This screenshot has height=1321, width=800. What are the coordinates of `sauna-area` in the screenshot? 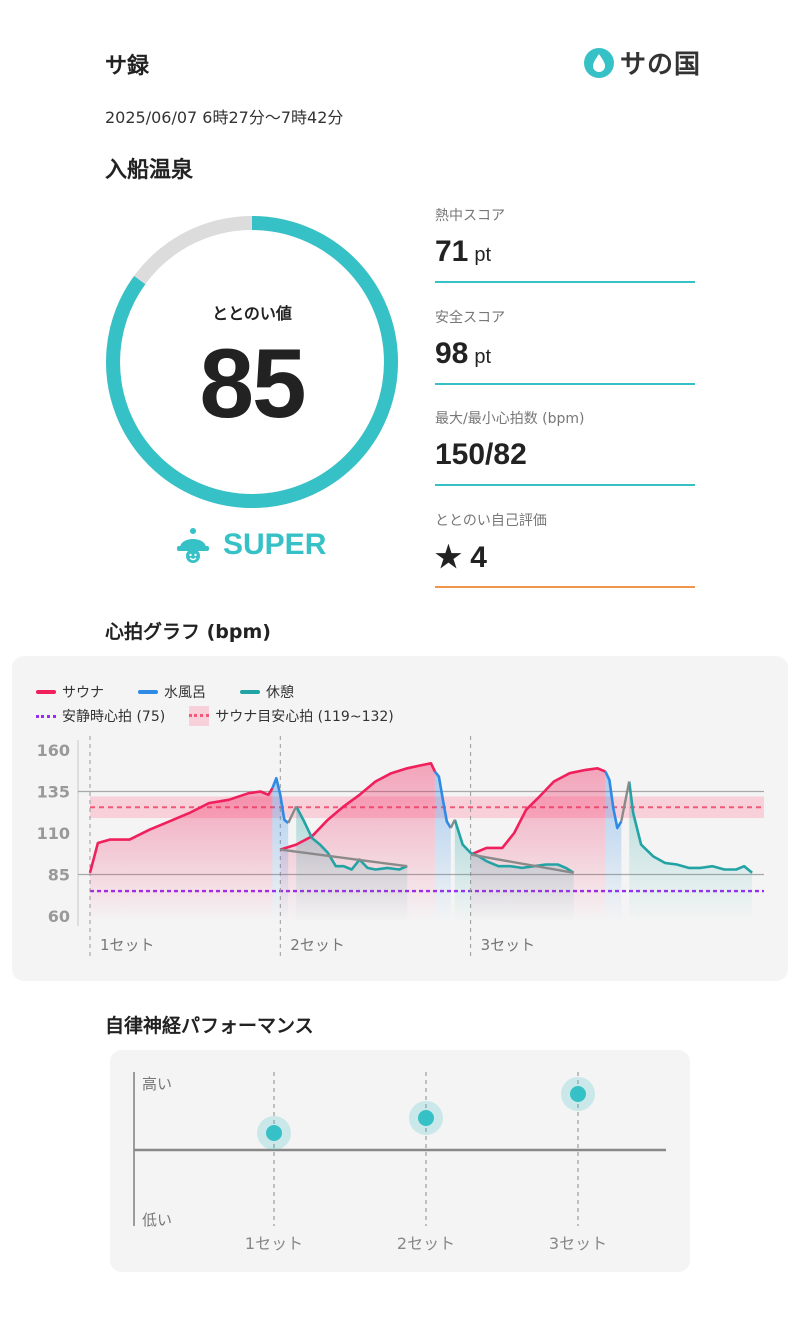 It's located at (181, 855).